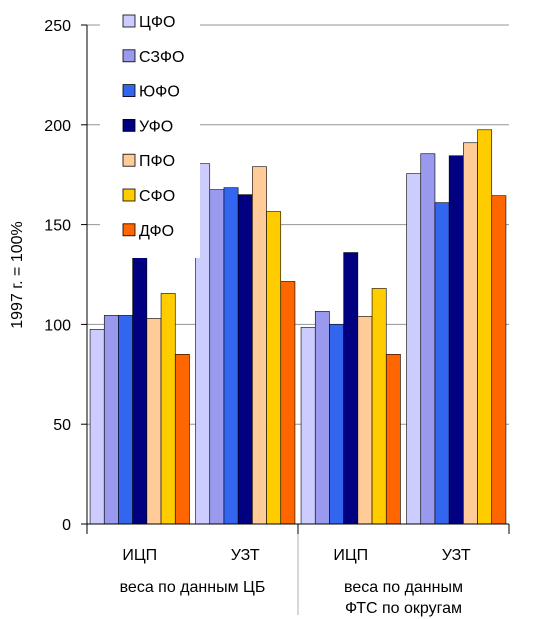  I want to click on legend-background, so click(150, 133).